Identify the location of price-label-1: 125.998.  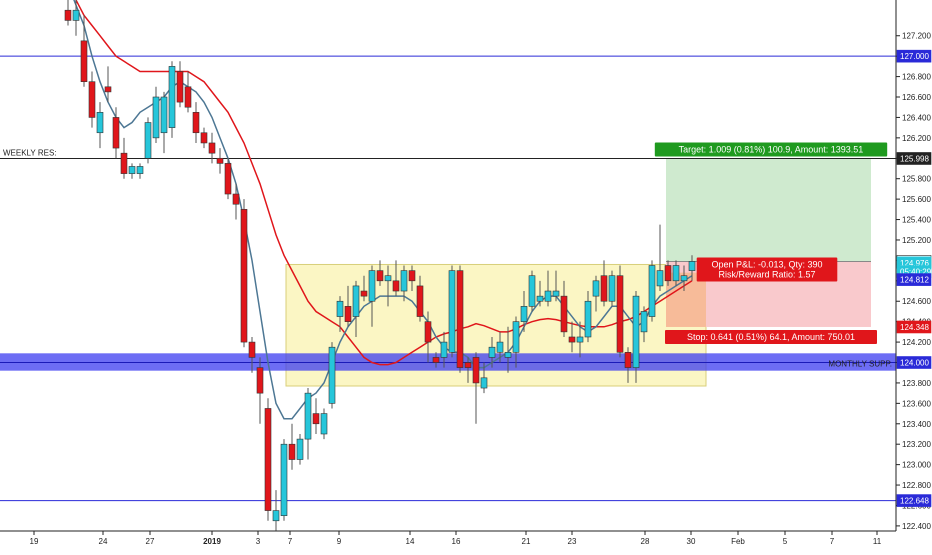
(914, 158).